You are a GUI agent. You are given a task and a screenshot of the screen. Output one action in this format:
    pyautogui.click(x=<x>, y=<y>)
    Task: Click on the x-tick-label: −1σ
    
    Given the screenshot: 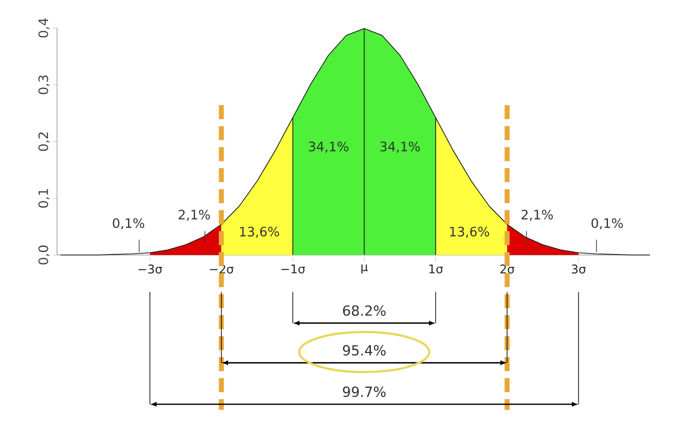 What is the action you would take?
    pyautogui.click(x=293, y=269)
    